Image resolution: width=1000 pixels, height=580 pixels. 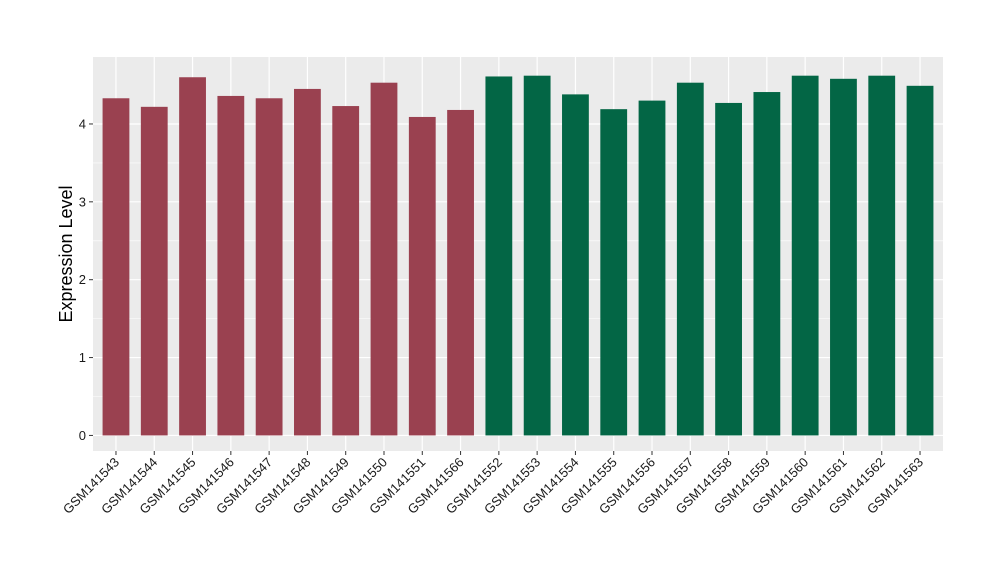 I want to click on bar-GSM141544, so click(x=154, y=271).